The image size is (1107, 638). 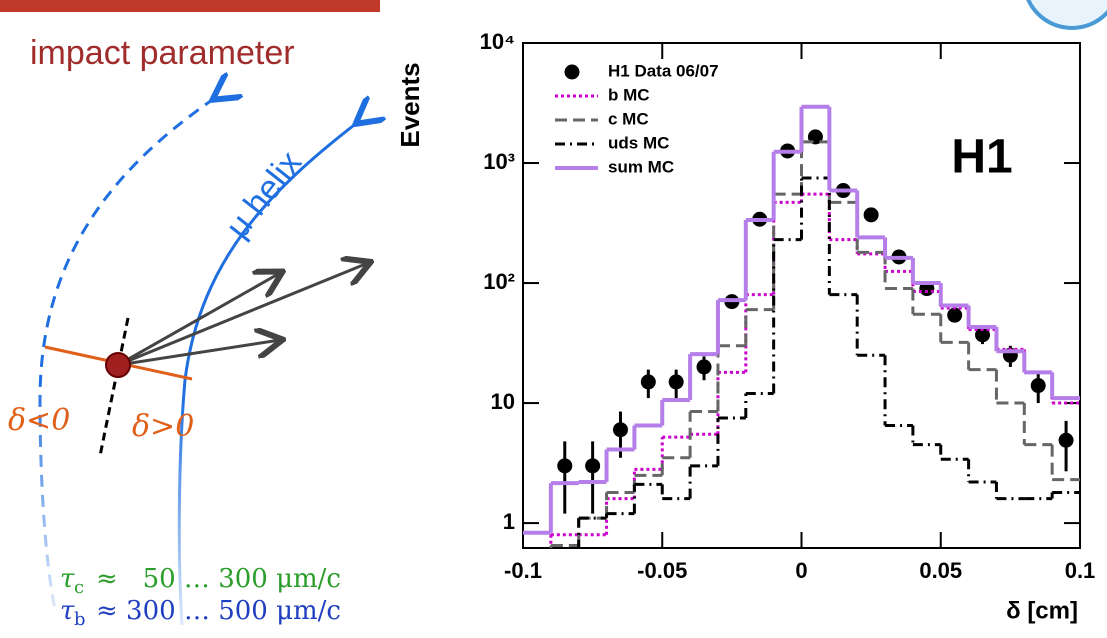 What do you see at coordinates (79, 587) in the screenshot?
I see `tau-sub: c` at bounding box center [79, 587].